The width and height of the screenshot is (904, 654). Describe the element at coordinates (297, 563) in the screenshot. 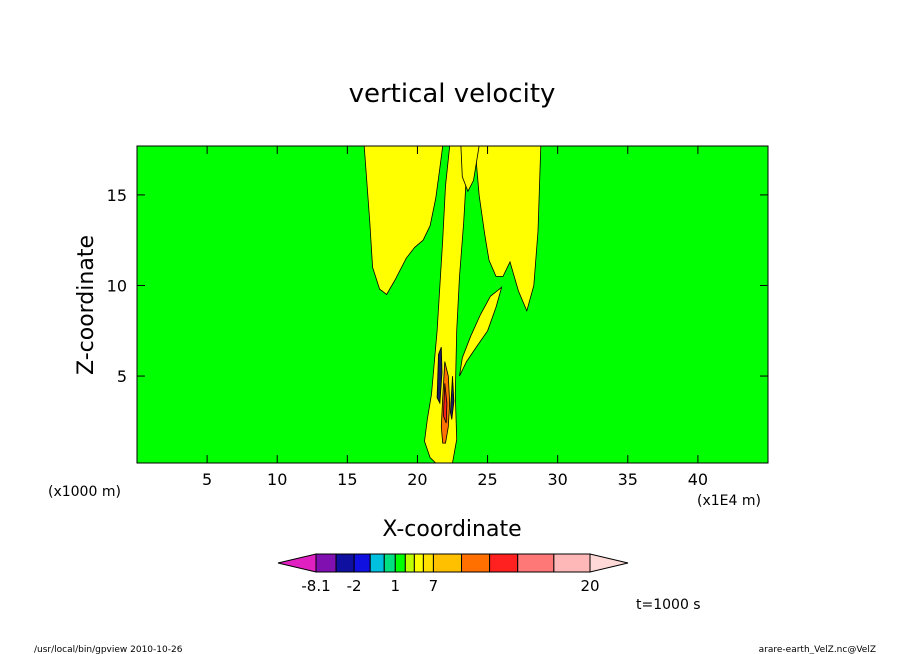

I see `colorbar-arrow-low` at that location.